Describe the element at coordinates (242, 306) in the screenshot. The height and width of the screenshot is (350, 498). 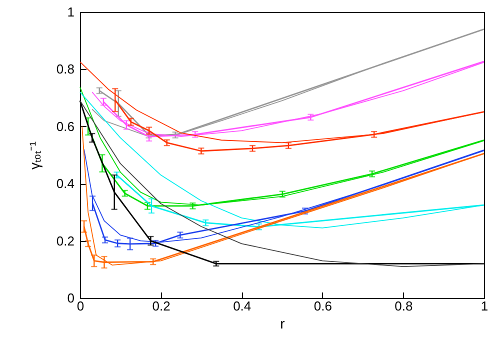
I see `x-tick-label: 0.4` at that location.